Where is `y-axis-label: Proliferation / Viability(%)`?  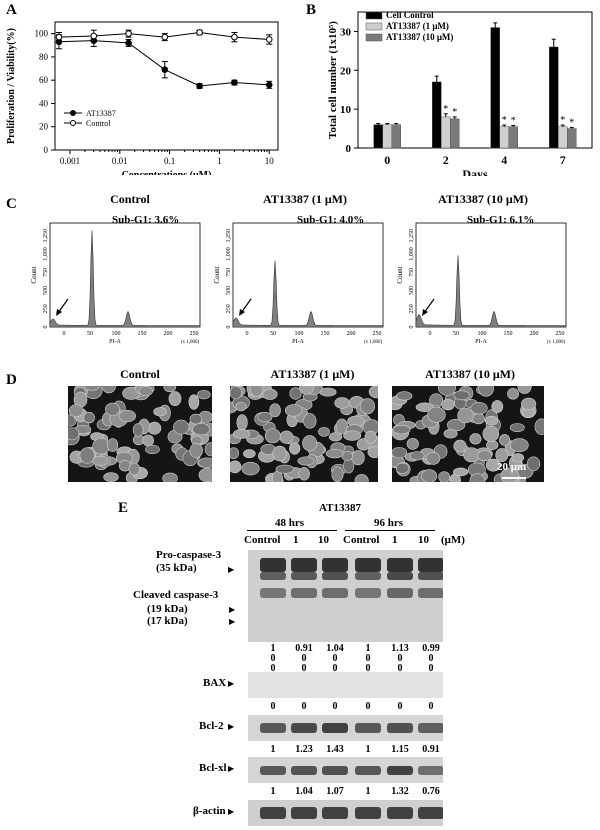 y-axis-label: Proliferation / Viability(%) is located at coordinates (11, 86).